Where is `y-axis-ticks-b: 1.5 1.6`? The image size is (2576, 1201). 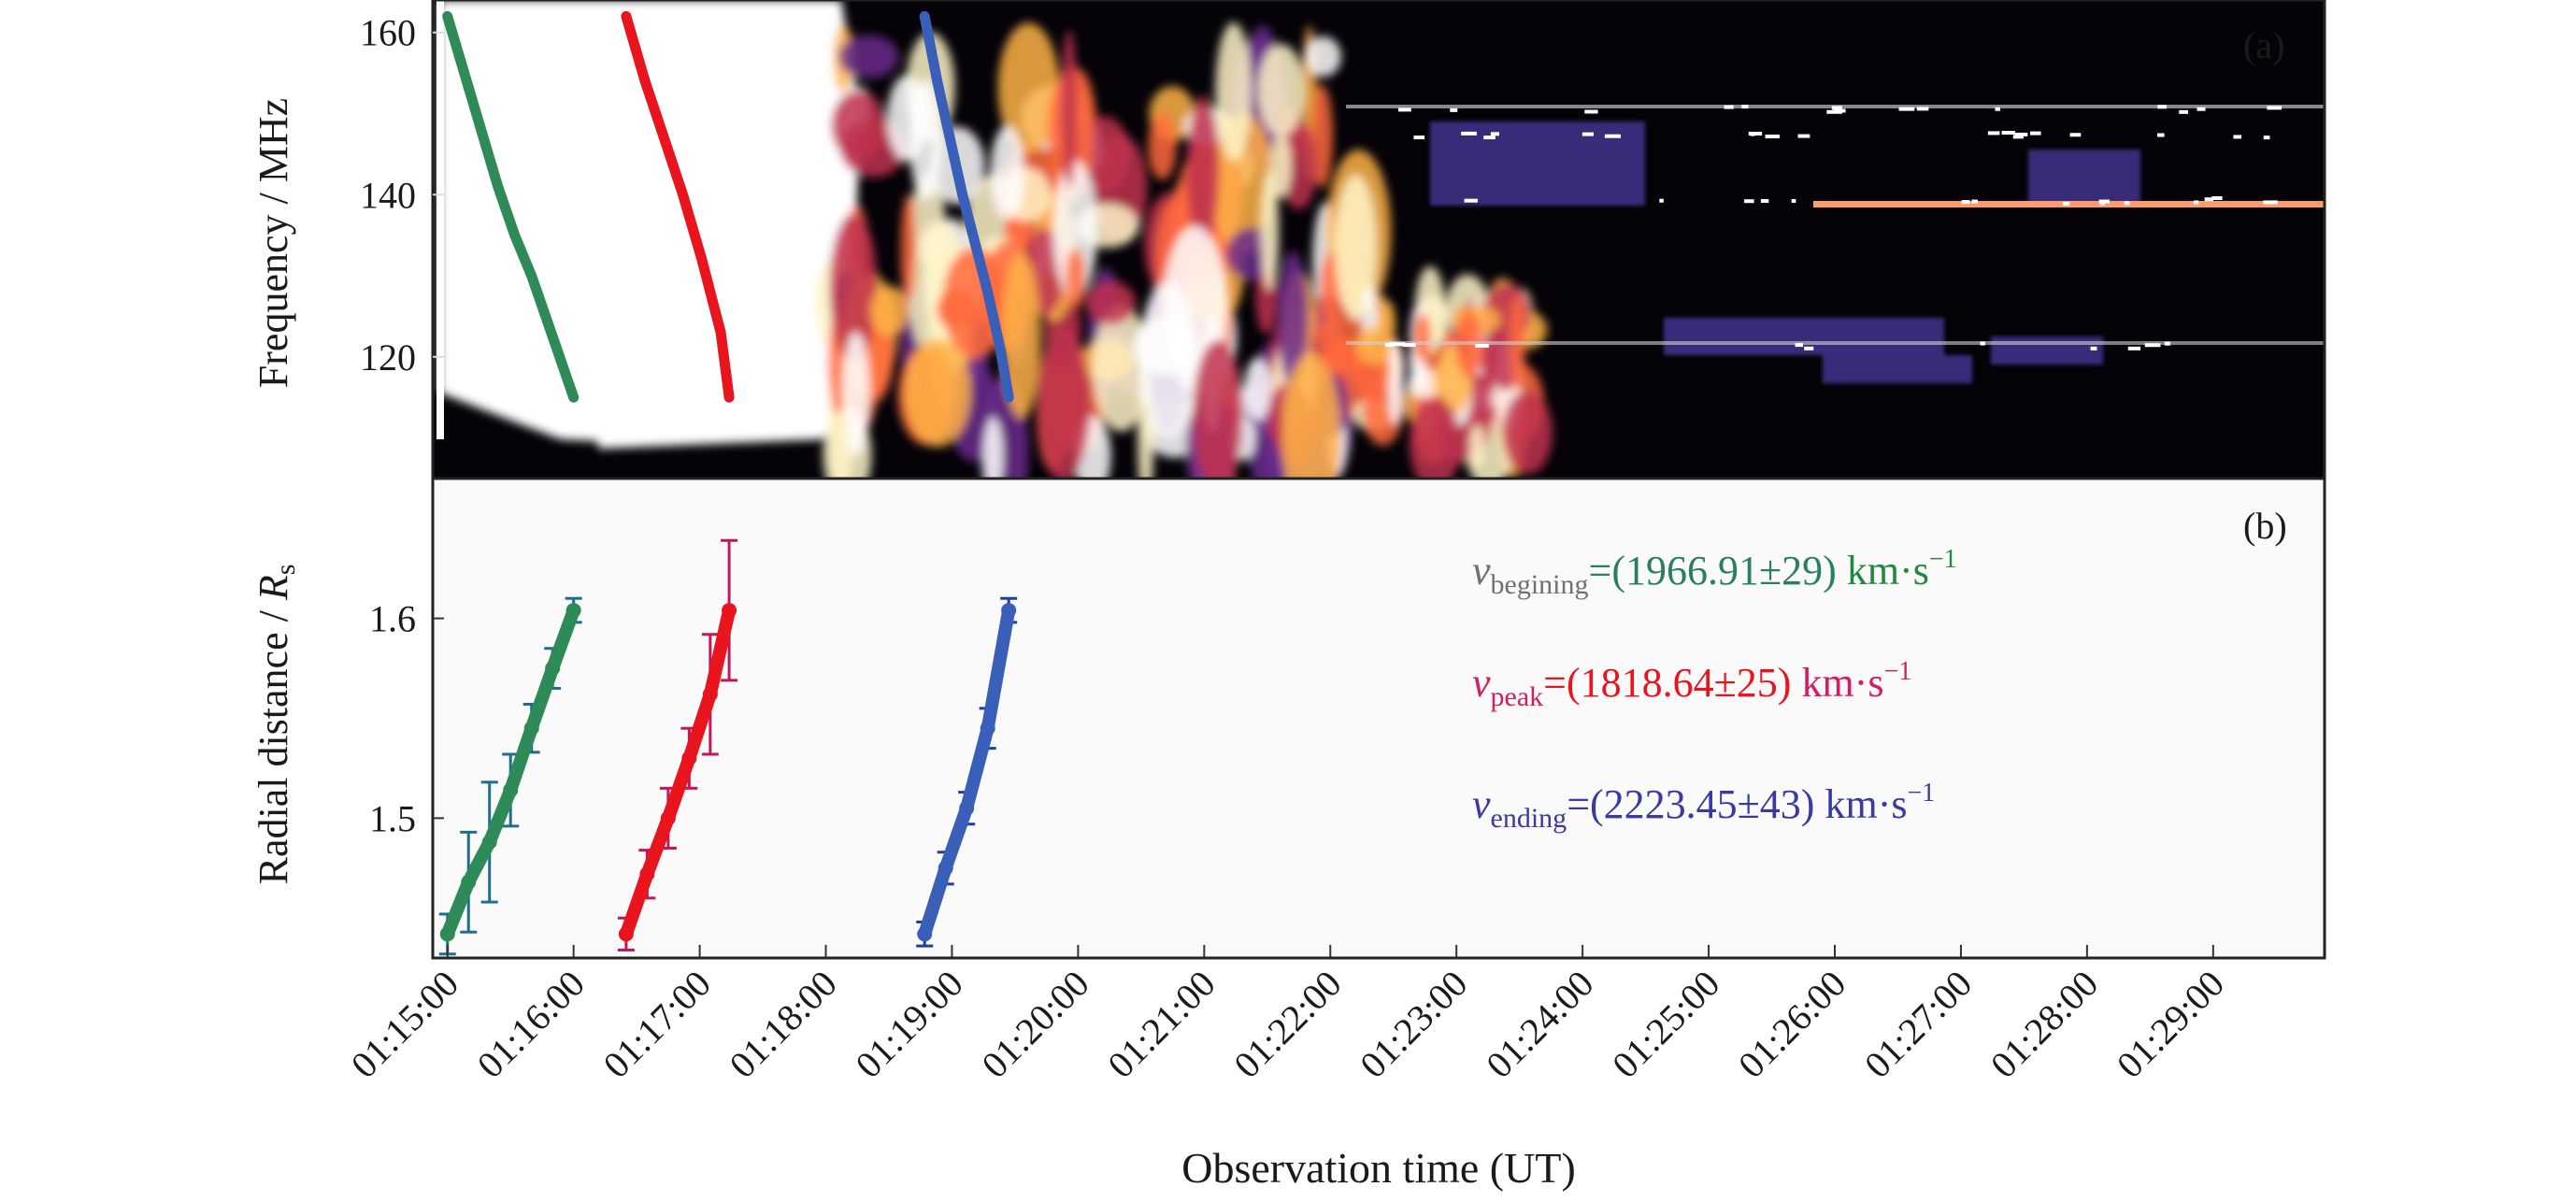 y-axis-ticks-b: 1.5 1.6 is located at coordinates (406, 718).